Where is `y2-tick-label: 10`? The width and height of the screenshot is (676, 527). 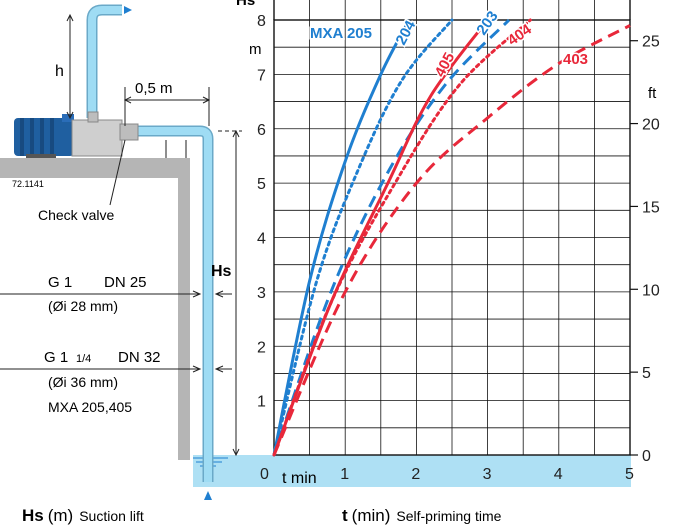
y2-tick-label: 10 is located at coordinates (651, 290).